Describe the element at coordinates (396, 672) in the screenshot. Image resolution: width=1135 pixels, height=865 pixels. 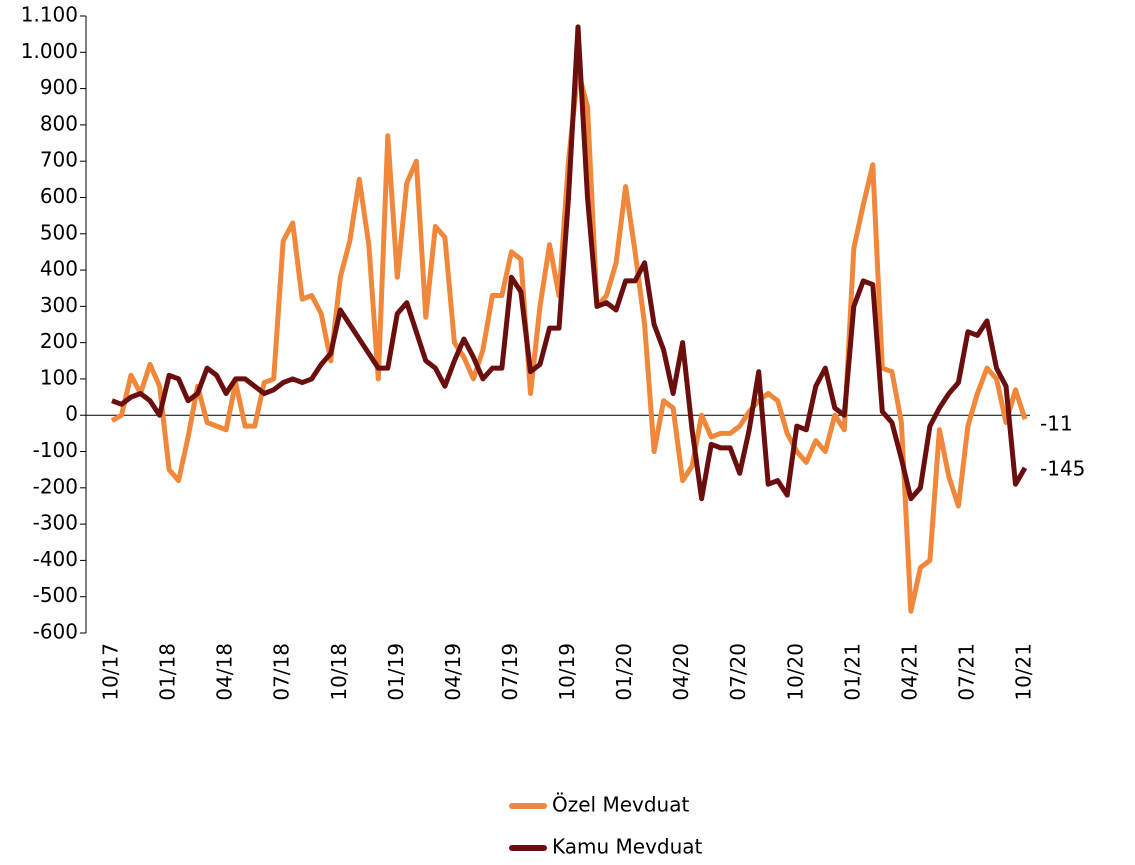
I see `x-tick-label: 01/19` at that location.